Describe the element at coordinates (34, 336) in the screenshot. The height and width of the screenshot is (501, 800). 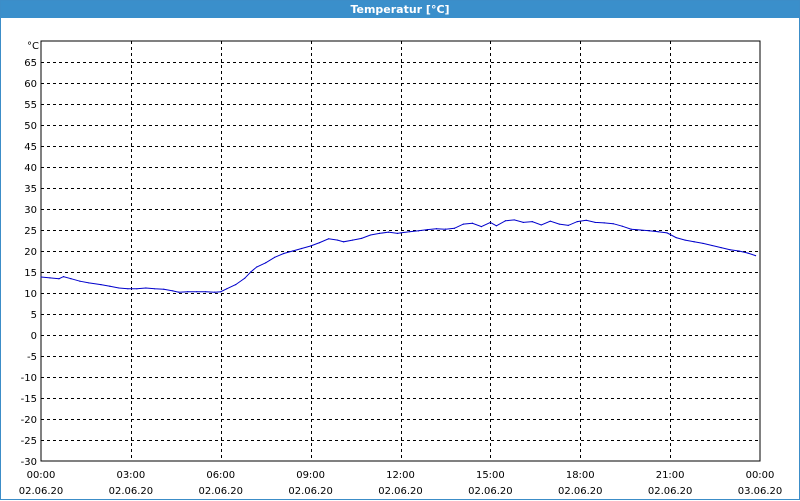
I see `y-tick-label: 0` at that location.